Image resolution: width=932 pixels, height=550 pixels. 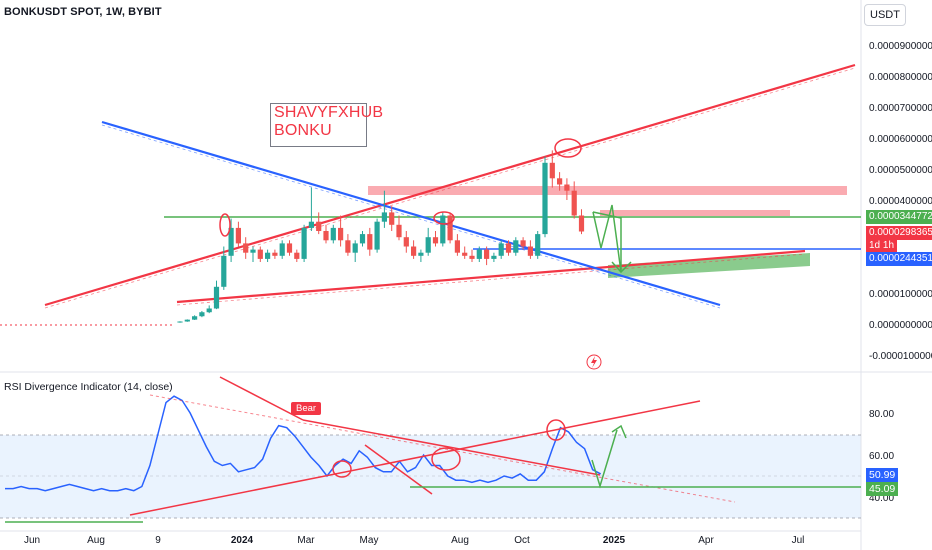 I want to click on price-tick-label: 0.0000700000, so click(x=900, y=108).